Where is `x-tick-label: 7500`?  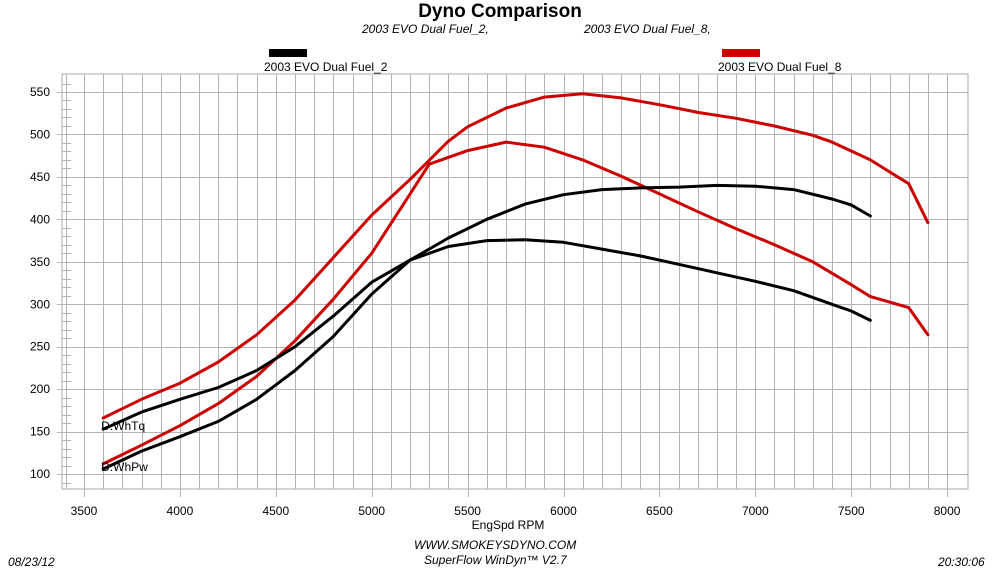
x-tick-label: 7500 is located at coordinates (851, 511).